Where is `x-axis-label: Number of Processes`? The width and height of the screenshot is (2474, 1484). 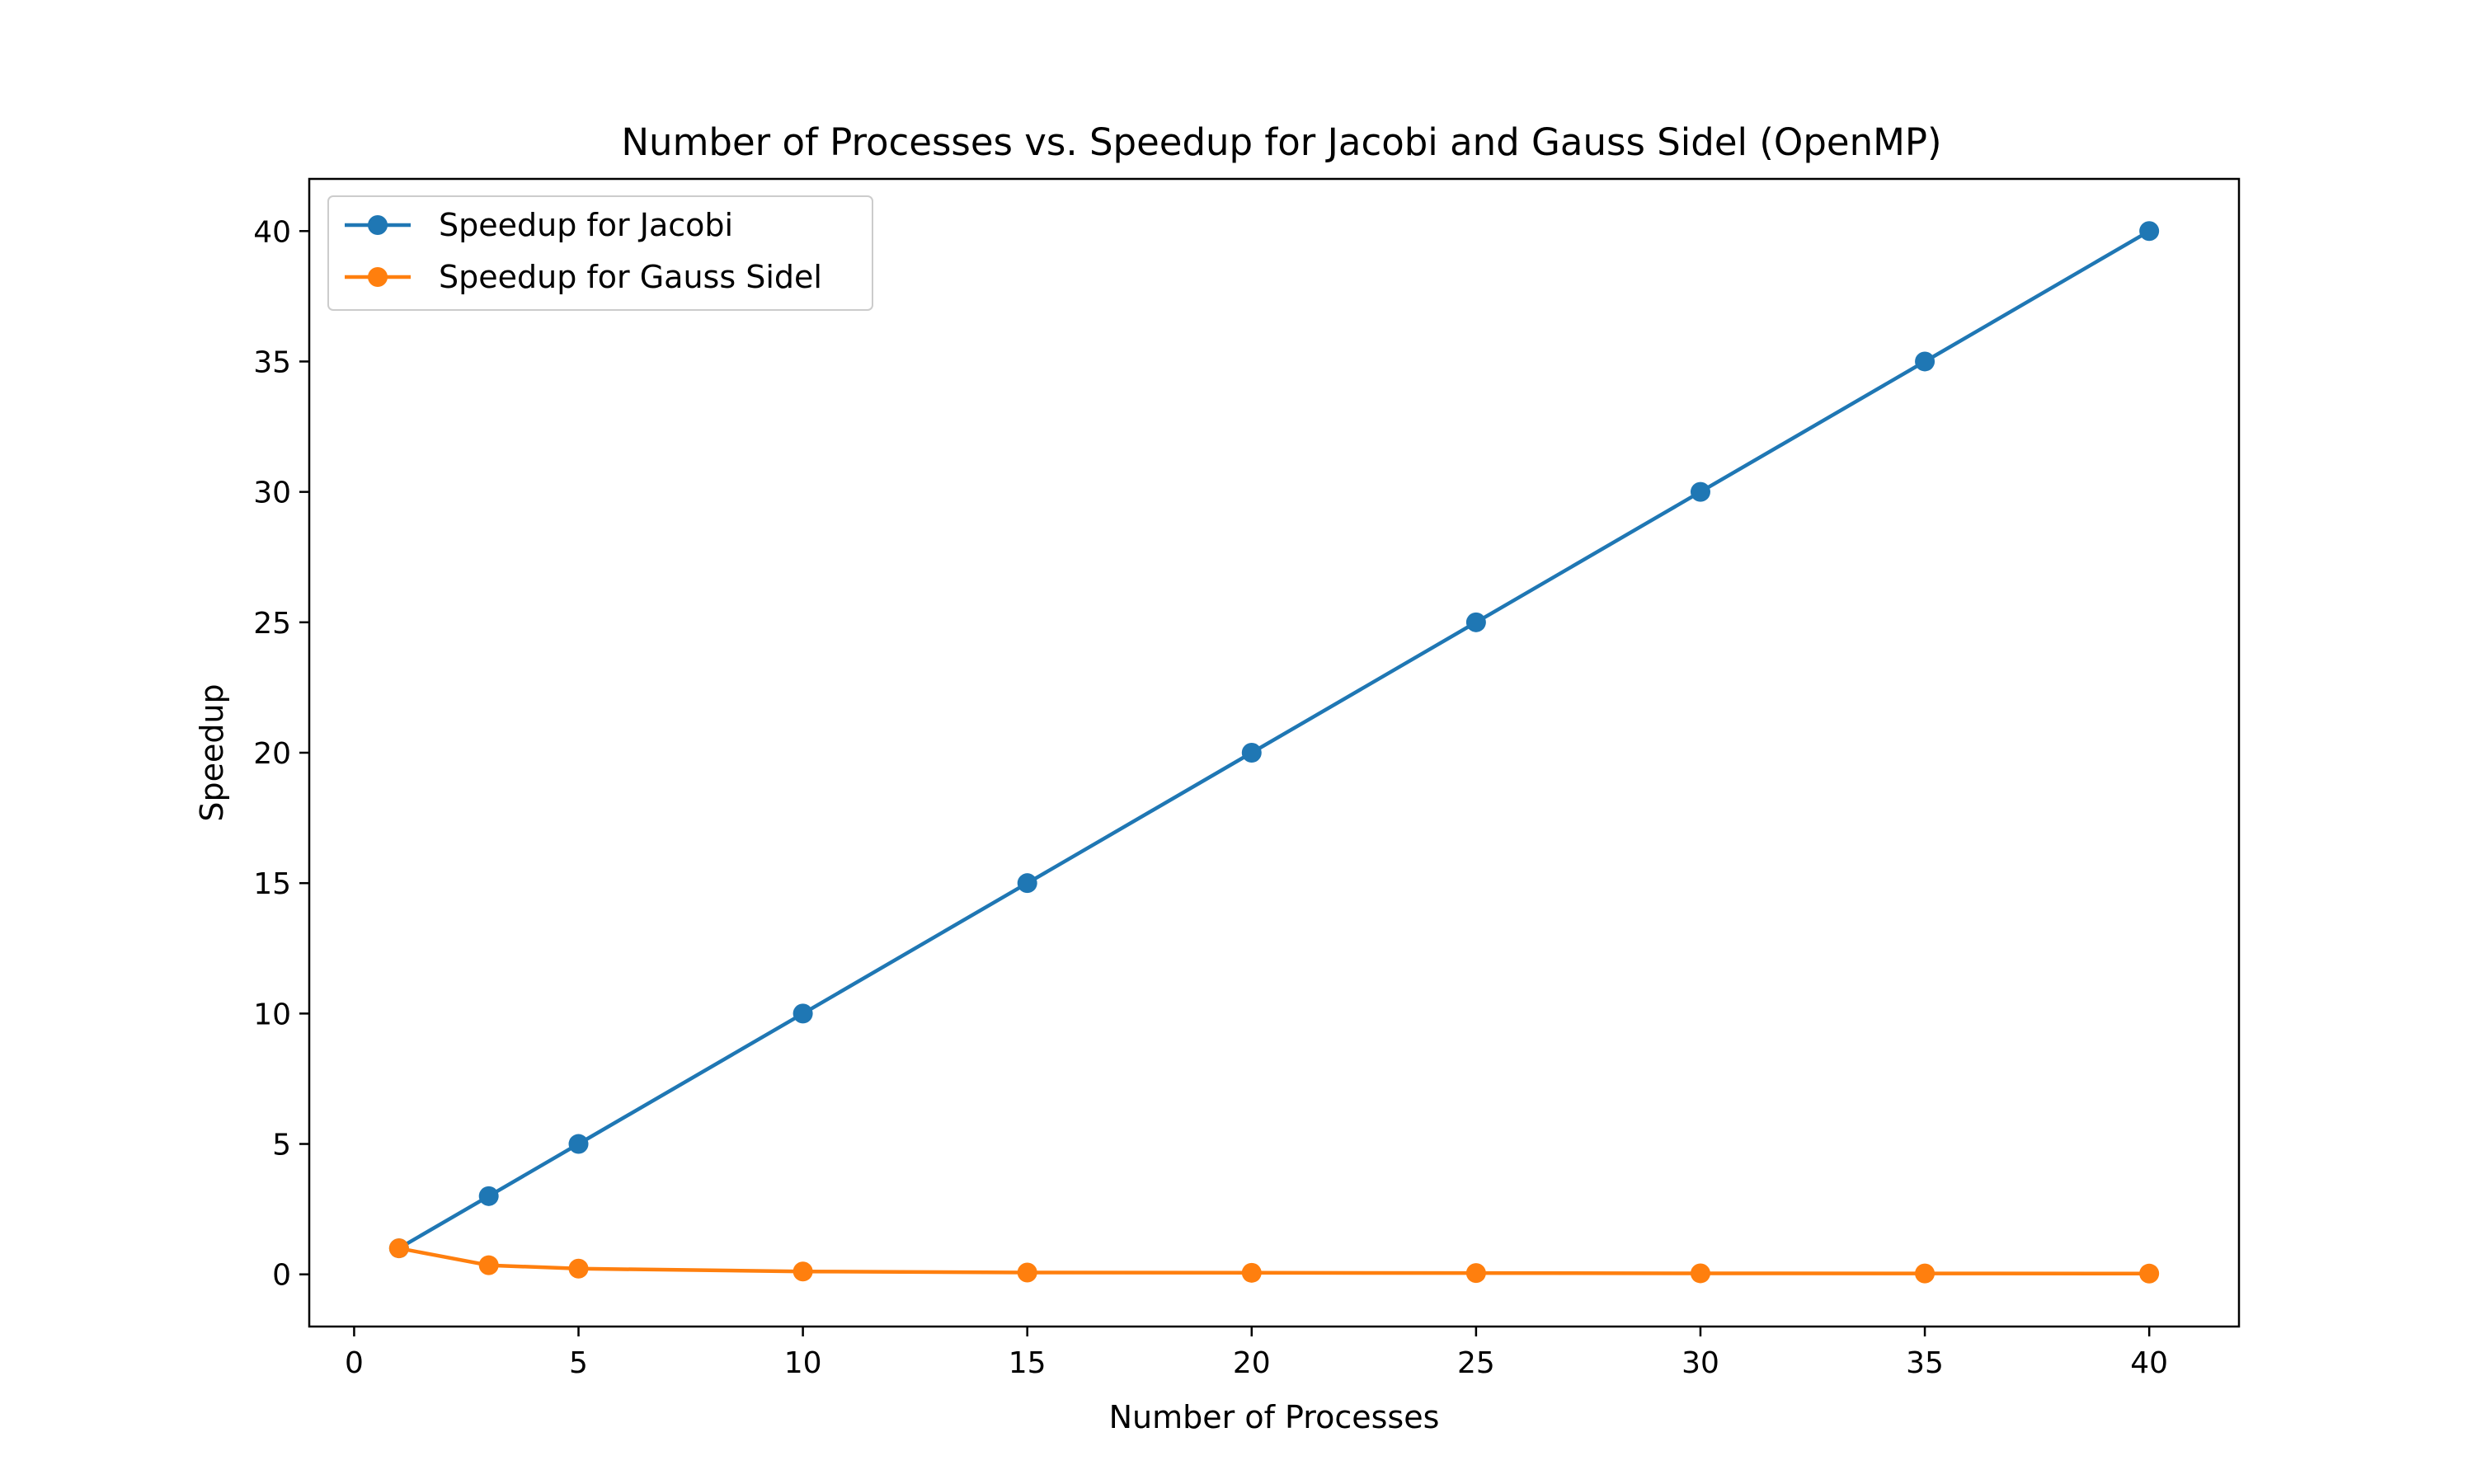
x-axis-label: Number of Processes is located at coordinates (1274, 1417).